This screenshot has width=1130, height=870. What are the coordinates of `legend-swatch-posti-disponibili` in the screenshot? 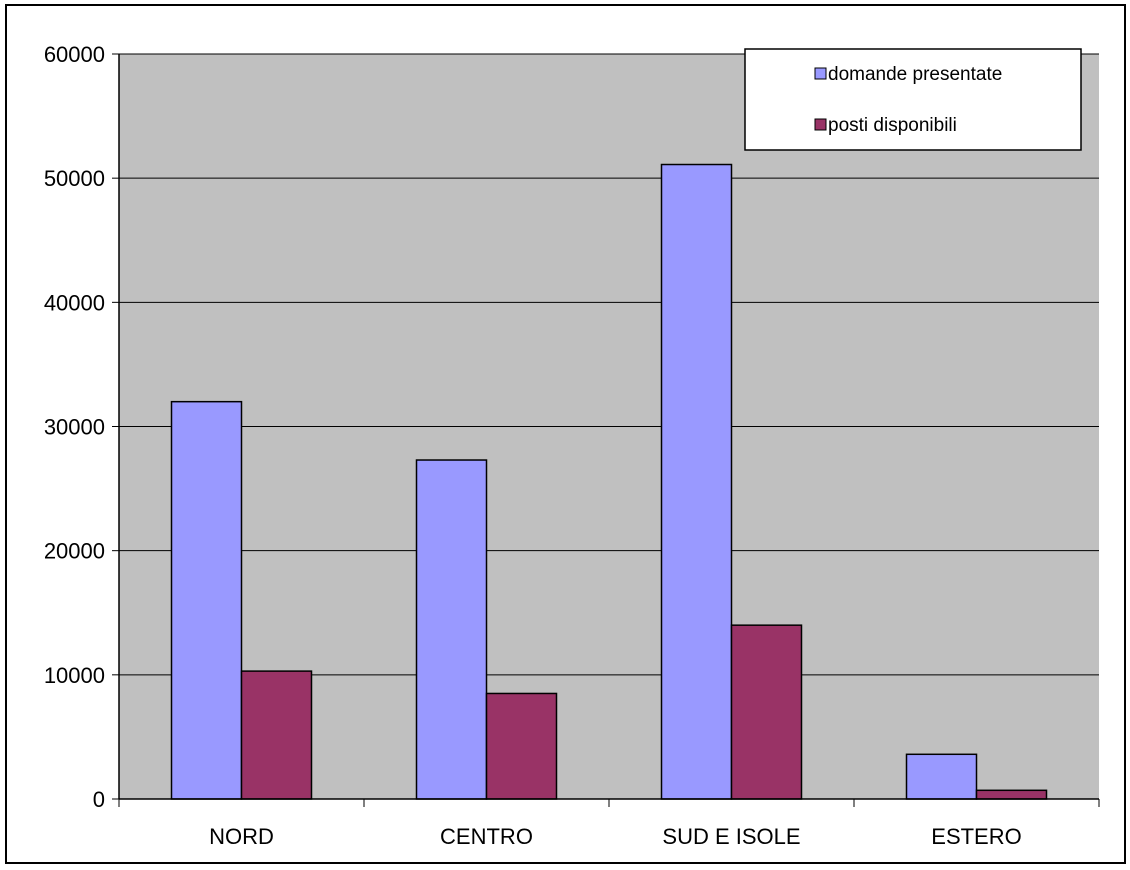 It's located at (820, 124).